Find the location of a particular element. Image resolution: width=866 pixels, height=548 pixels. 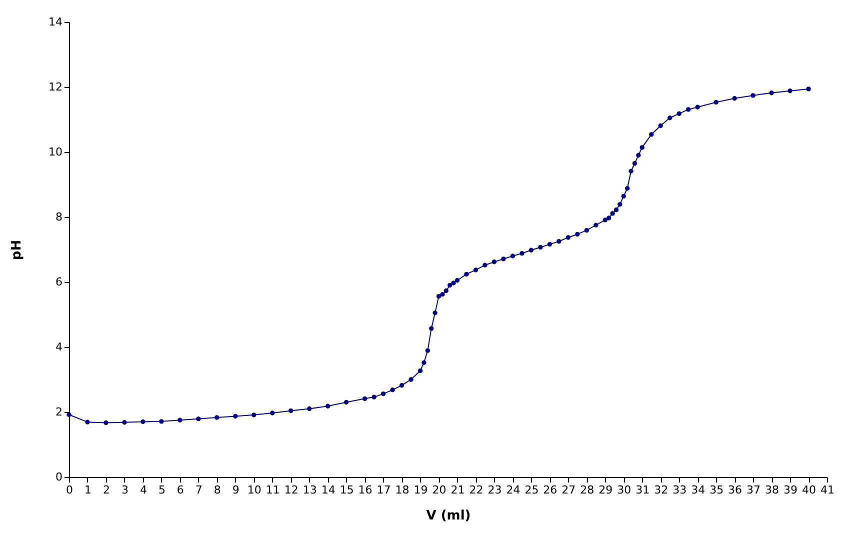

x-tick-label: 37 is located at coordinates (753, 490).